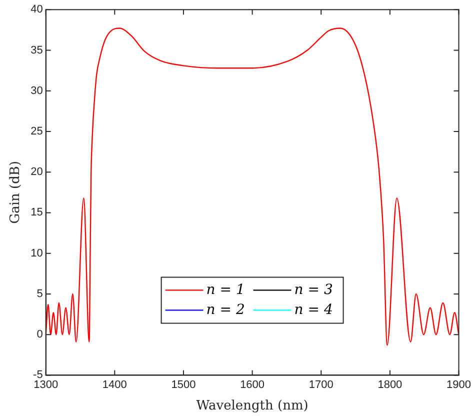 Image resolution: width=474 pixels, height=420 pixels. What do you see at coordinates (252, 384) in the screenshot?
I see `x-tick-label: 1600` at bounding box center [252, 384].